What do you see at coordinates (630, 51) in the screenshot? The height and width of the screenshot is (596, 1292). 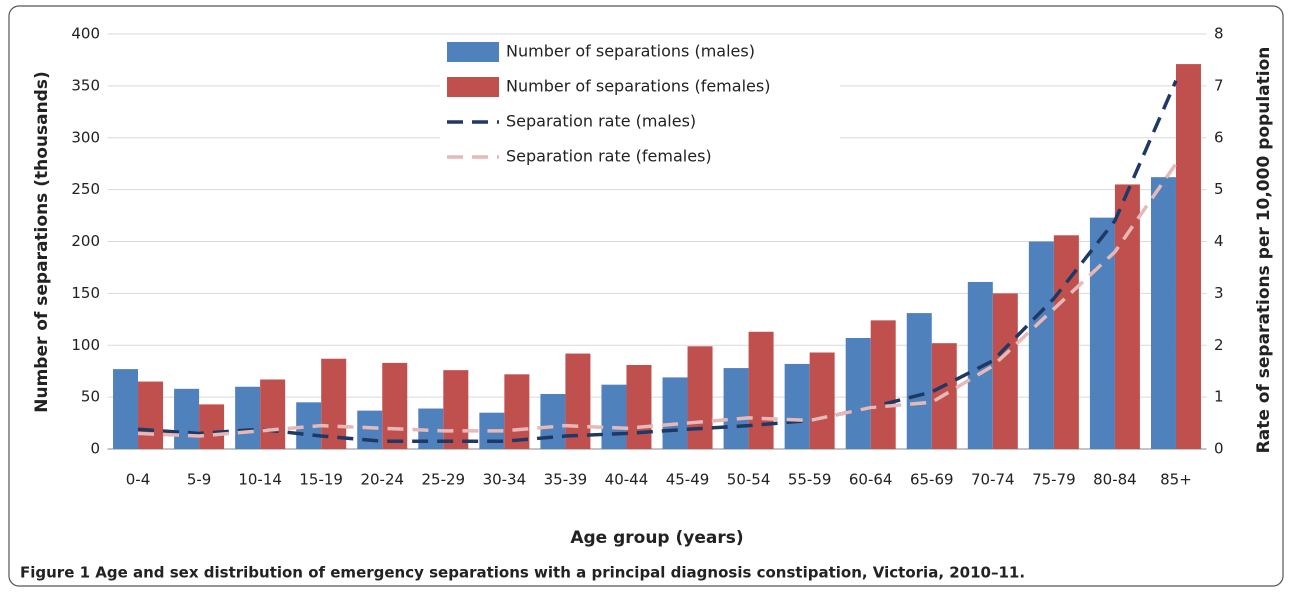 I see `legend-label: Number of separations (males)` at bounding box center [630, 51].